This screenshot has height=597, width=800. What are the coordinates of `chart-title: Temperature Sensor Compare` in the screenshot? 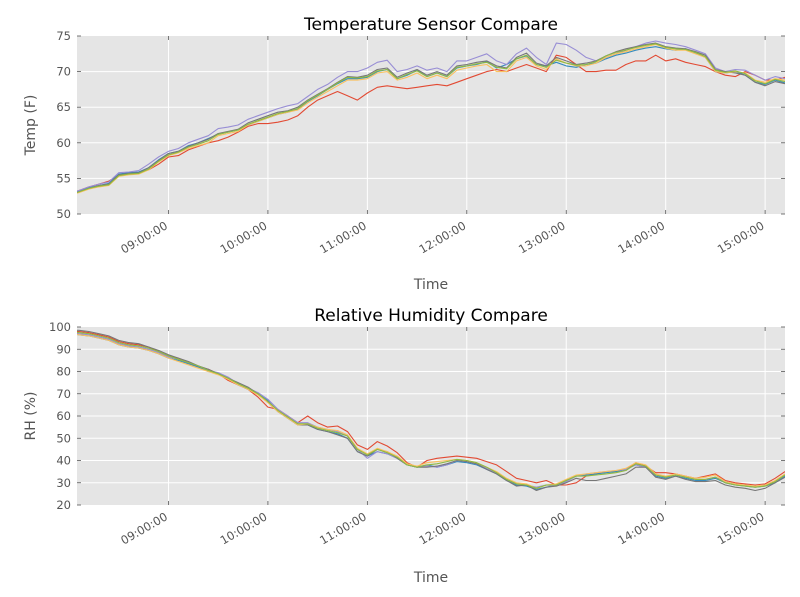 It's located at (430, 25).